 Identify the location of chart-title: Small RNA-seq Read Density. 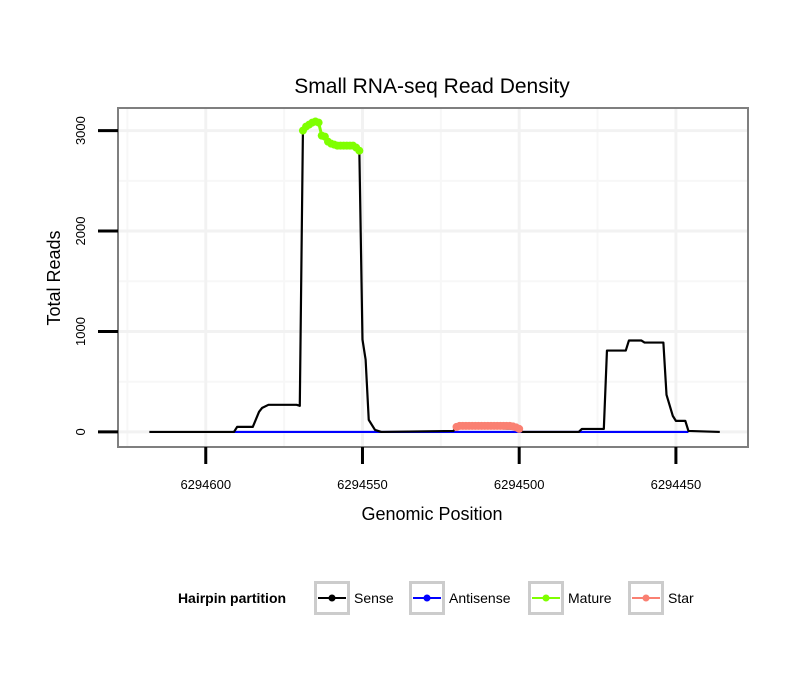
(432, 86).